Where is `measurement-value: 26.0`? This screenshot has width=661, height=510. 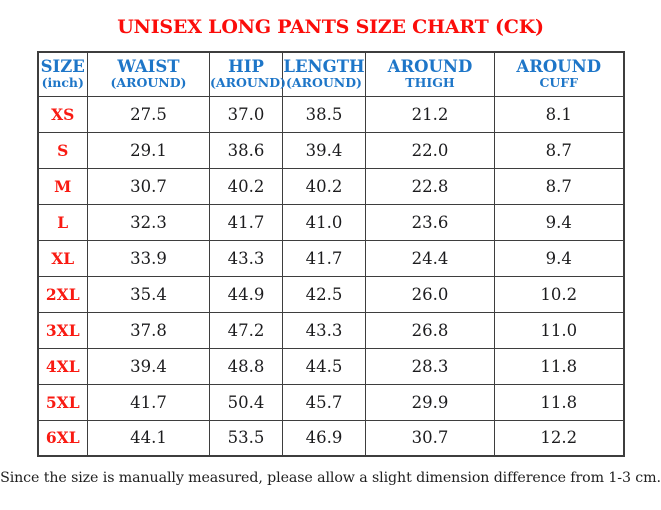 measurement-value: 26.0 is located at coordinates (430, 294).